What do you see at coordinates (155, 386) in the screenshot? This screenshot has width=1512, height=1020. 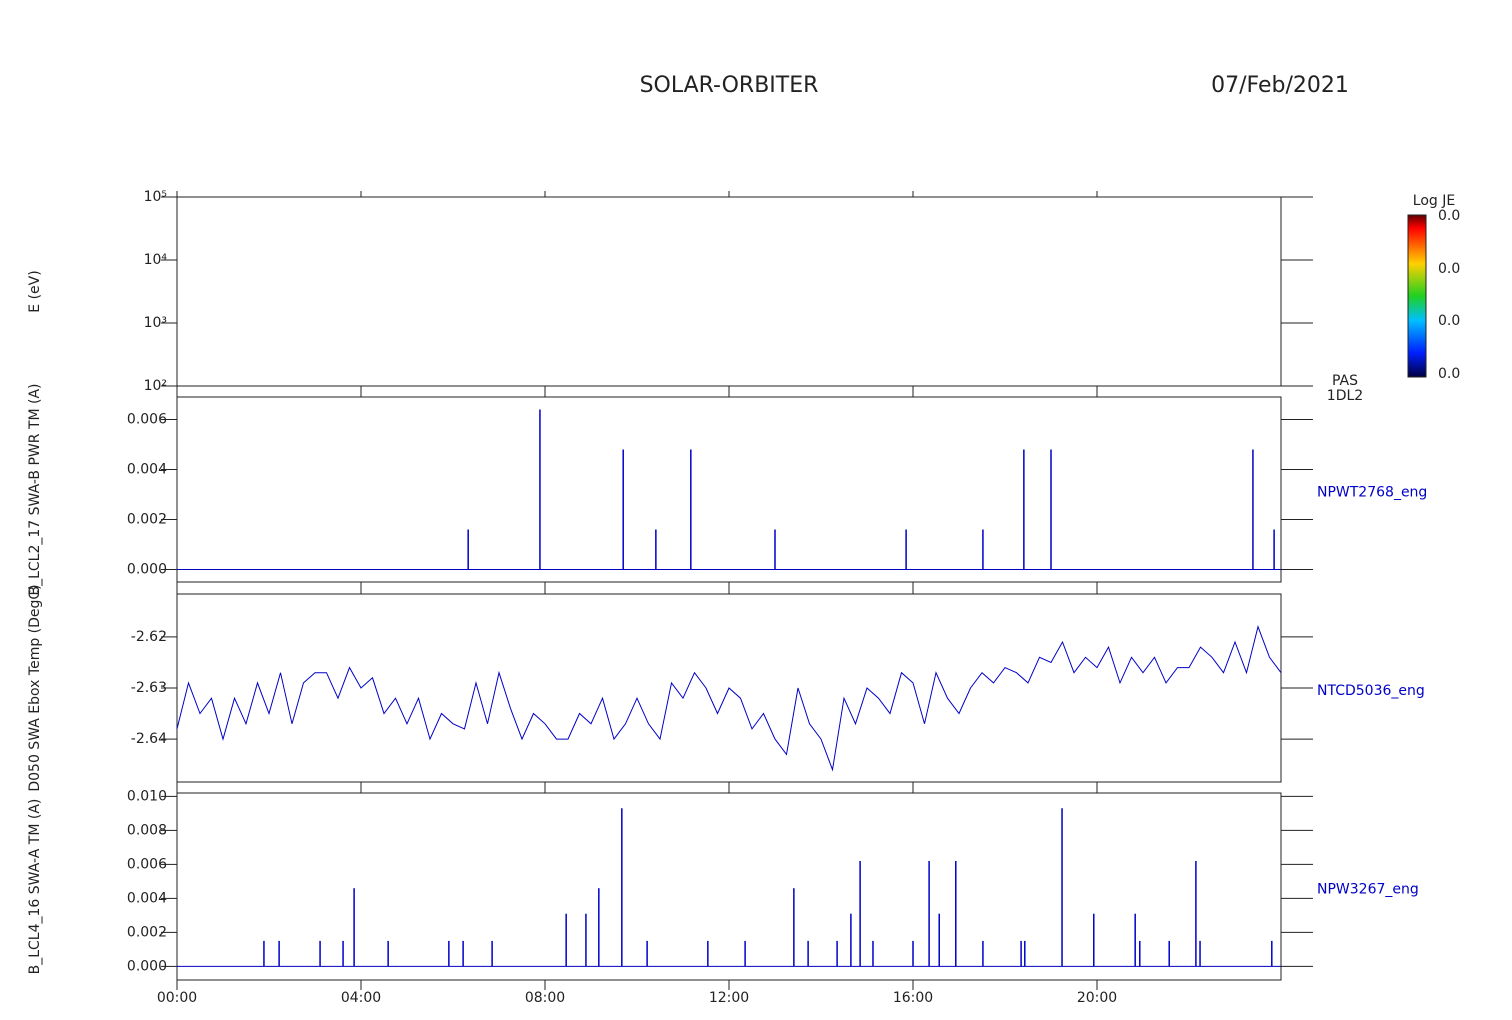 I see `y-tick-label: 10²` at bounding box center [155, 386].